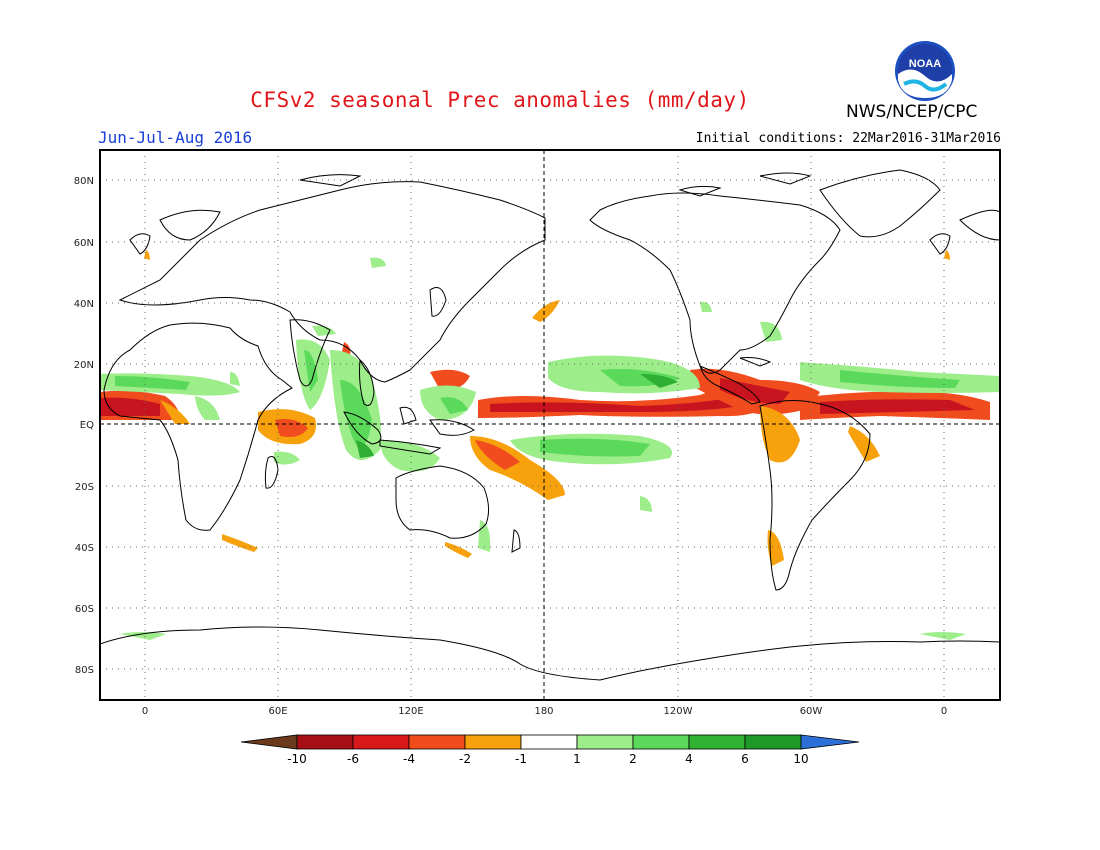 The height and width of the screenshot is (850, 1100). Describe the element at coordinates (465, 759) in the screenshot. I see `colorbar-label: -2` at that location.